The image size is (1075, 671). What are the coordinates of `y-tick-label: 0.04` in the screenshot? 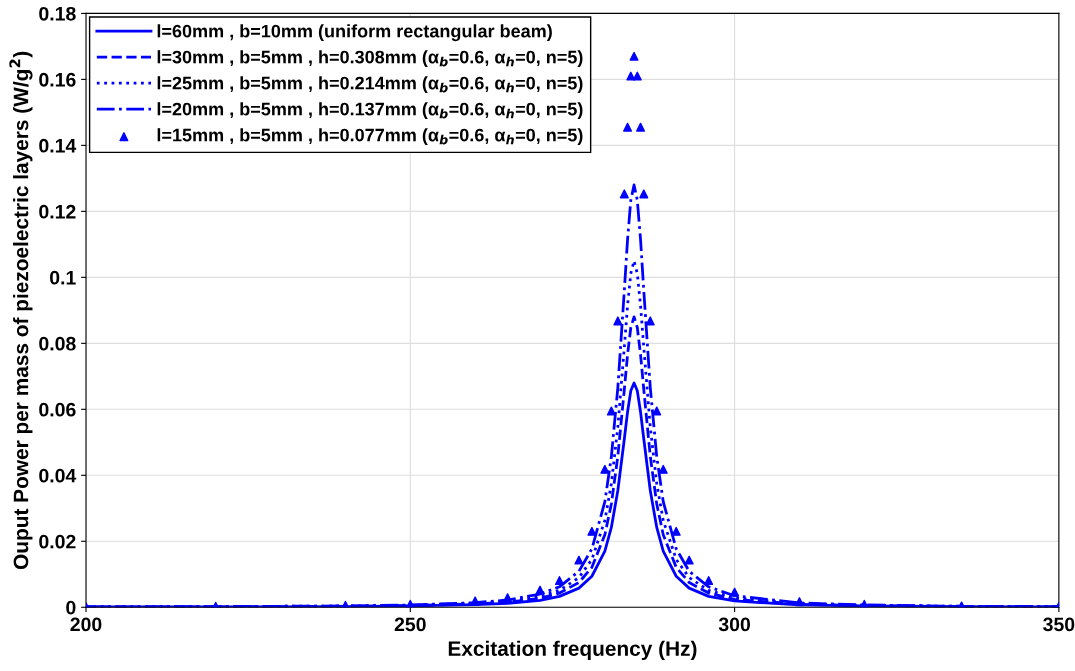 It's located at (58, 475).